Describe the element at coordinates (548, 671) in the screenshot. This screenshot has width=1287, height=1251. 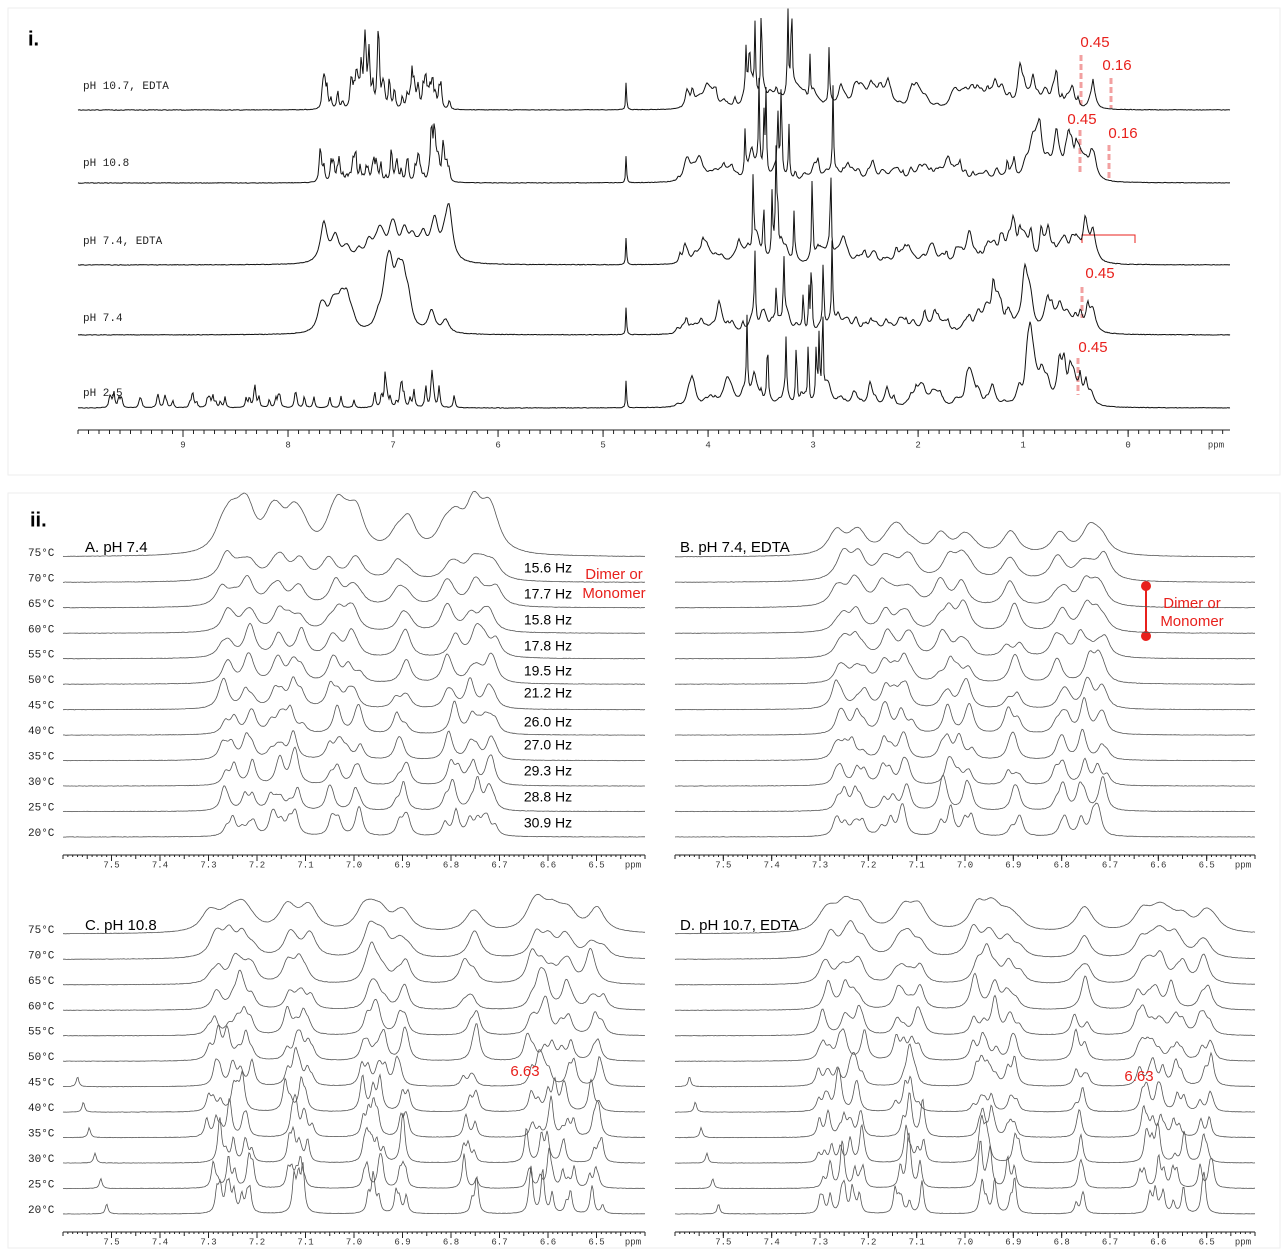
I see `coupling-label: 19.5 Hz` at that location.